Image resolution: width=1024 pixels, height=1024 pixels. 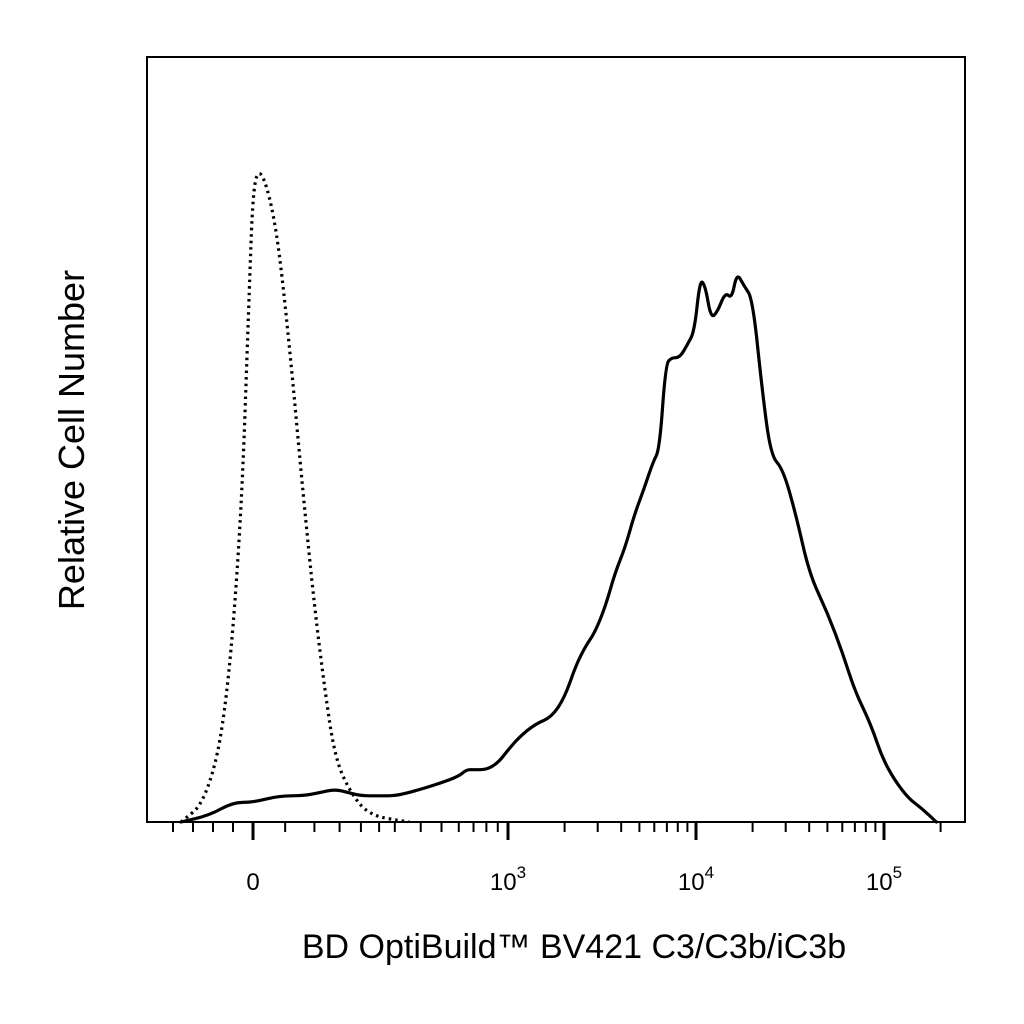 What do you see at coordinates (557, 831) in the screenshot?
I see `x-axis-ticks` at bounding box center [557, 831].